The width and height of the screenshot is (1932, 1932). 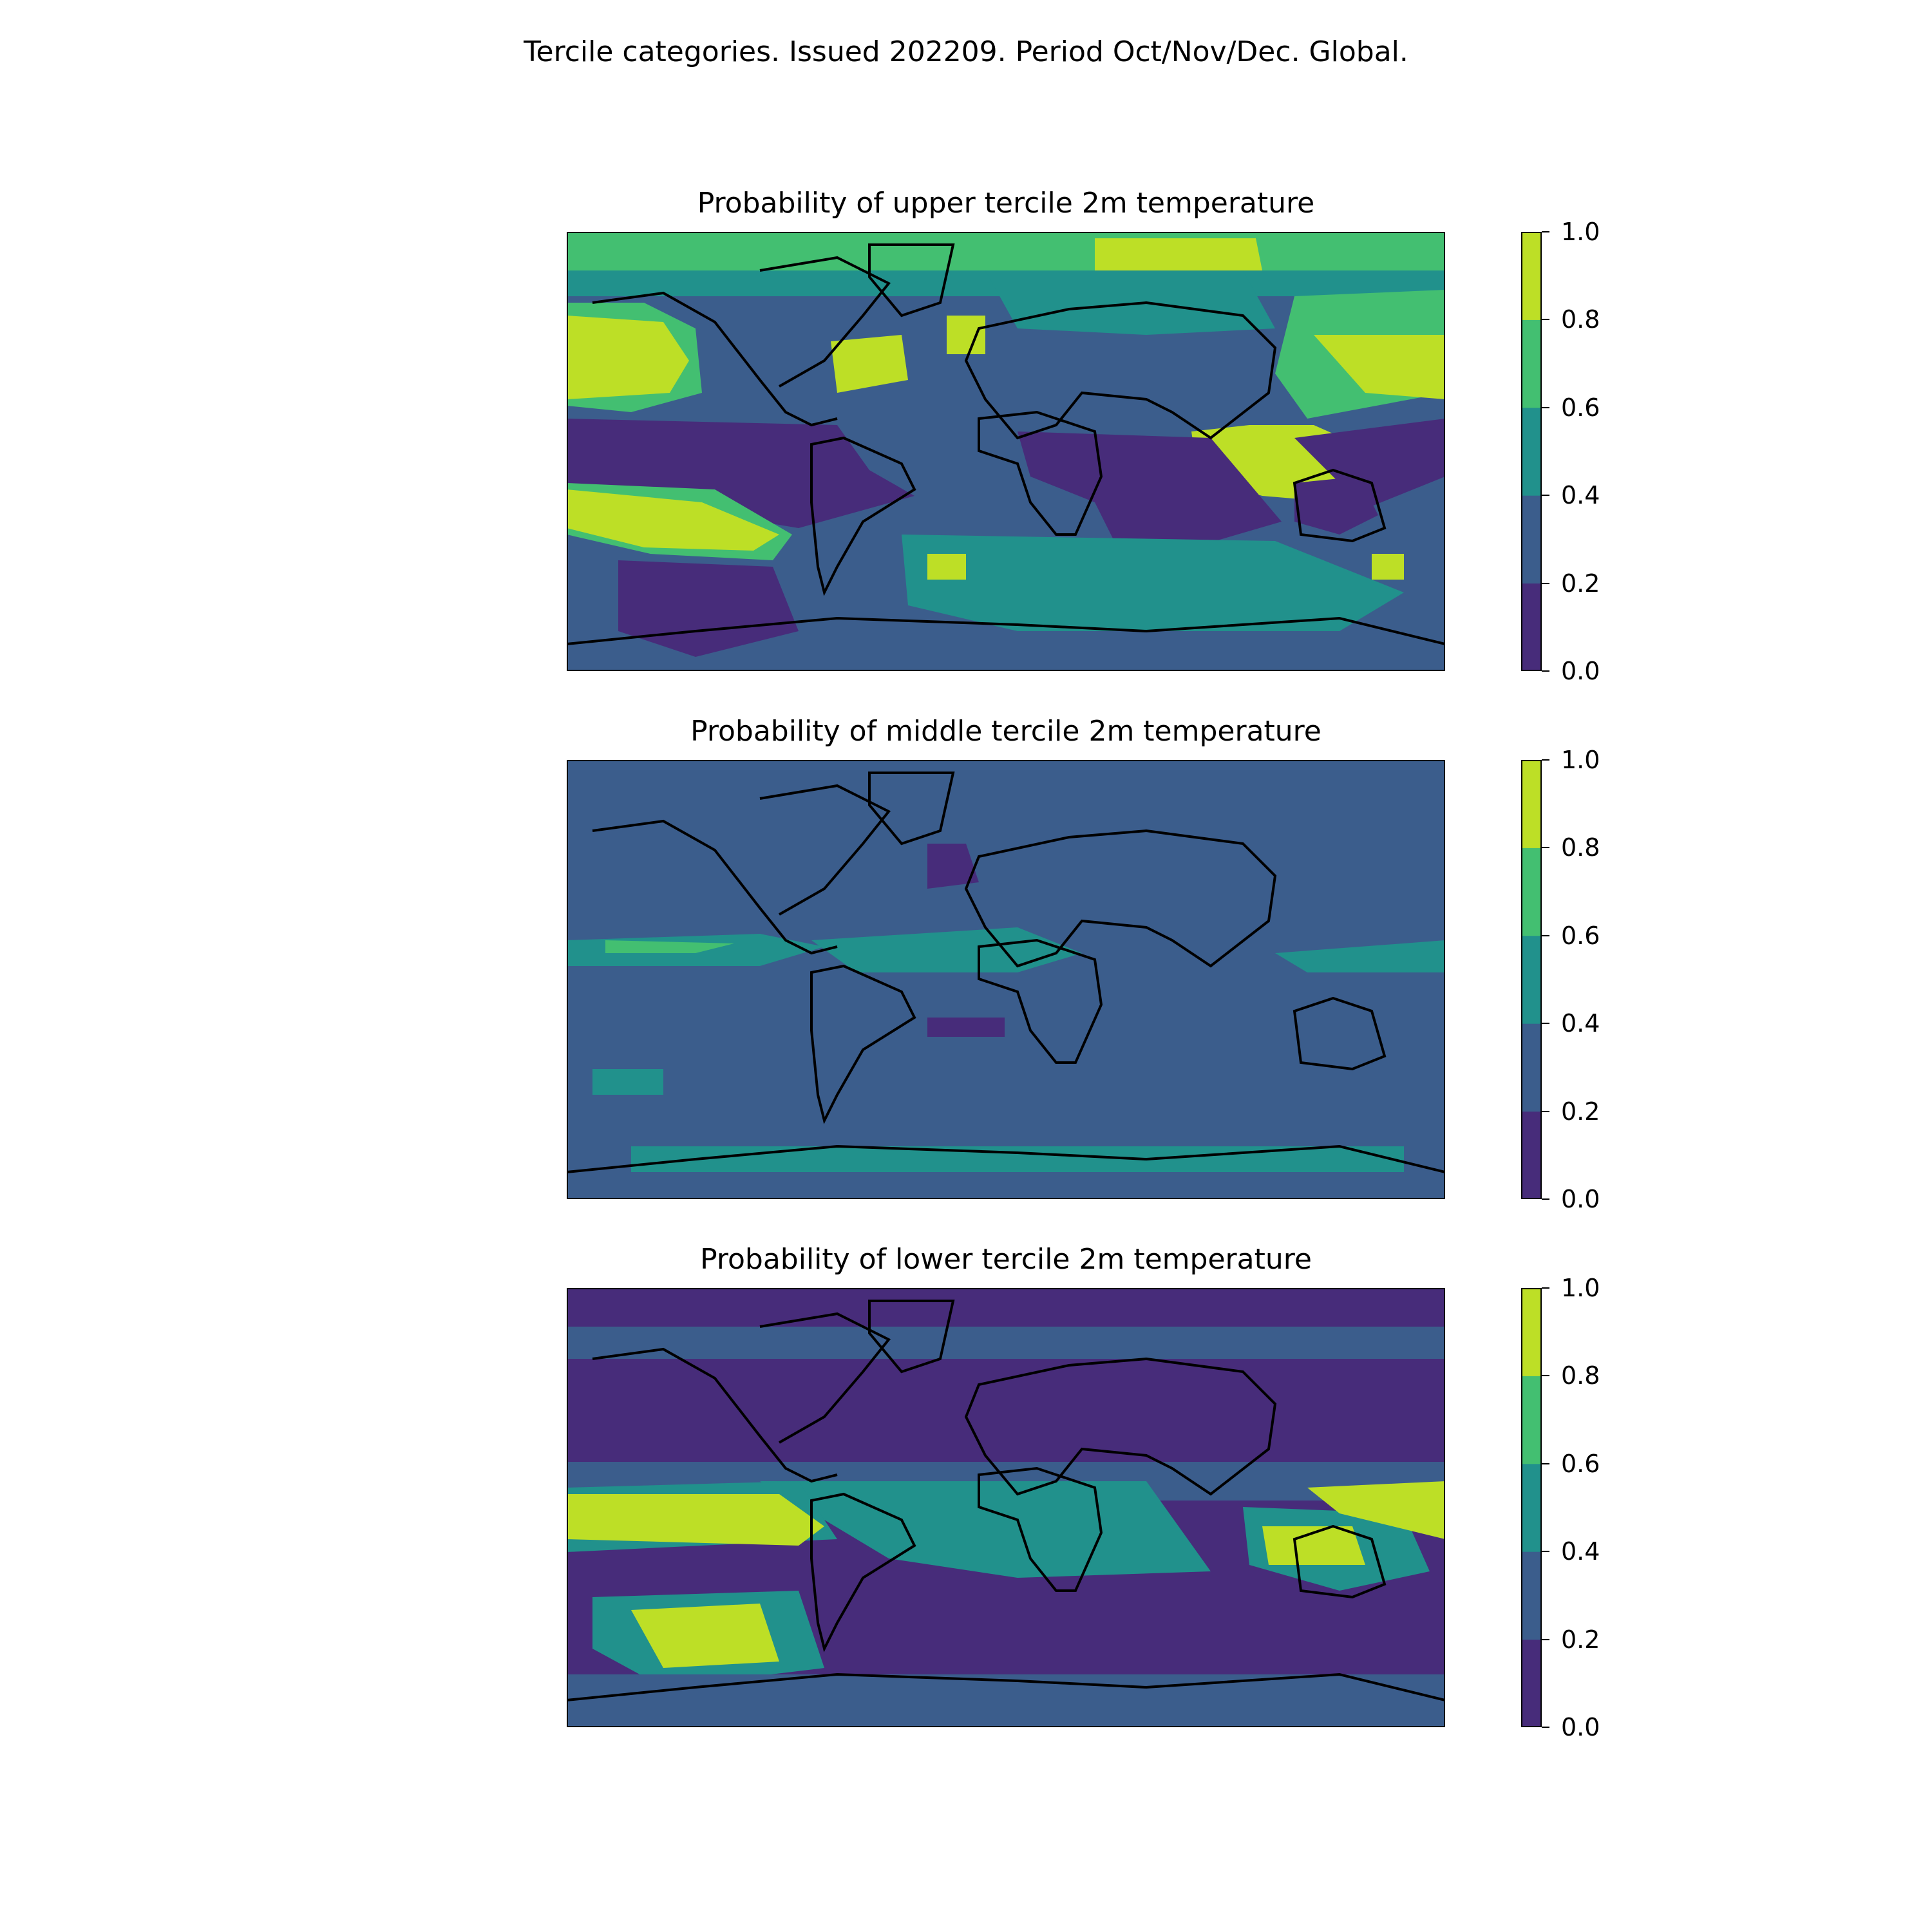 I want to click on upper-colorbar, so click(x=1531, y=452).